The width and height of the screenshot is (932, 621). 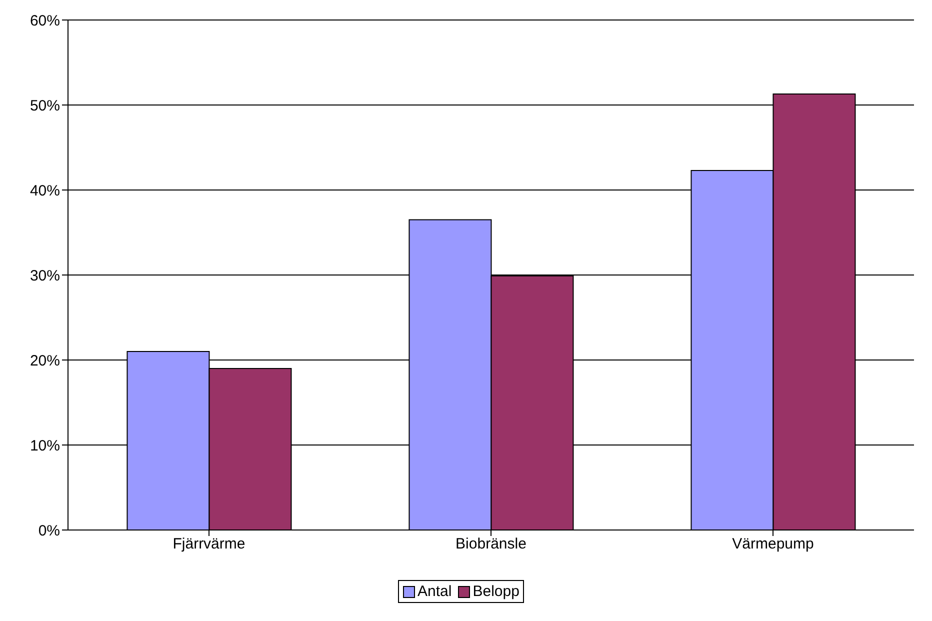 What do you see at coordinates (45, 105) in the screenshot?
I see `y-tick-label: 50%` at bounding box center [45, 105].